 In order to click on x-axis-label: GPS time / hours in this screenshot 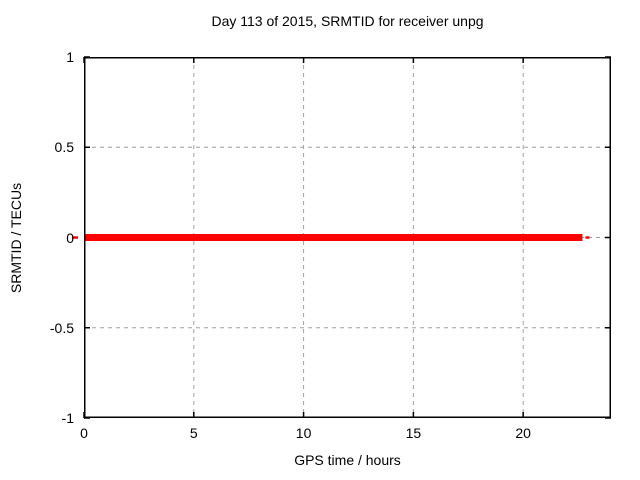, I will do `click(347, 460)`.